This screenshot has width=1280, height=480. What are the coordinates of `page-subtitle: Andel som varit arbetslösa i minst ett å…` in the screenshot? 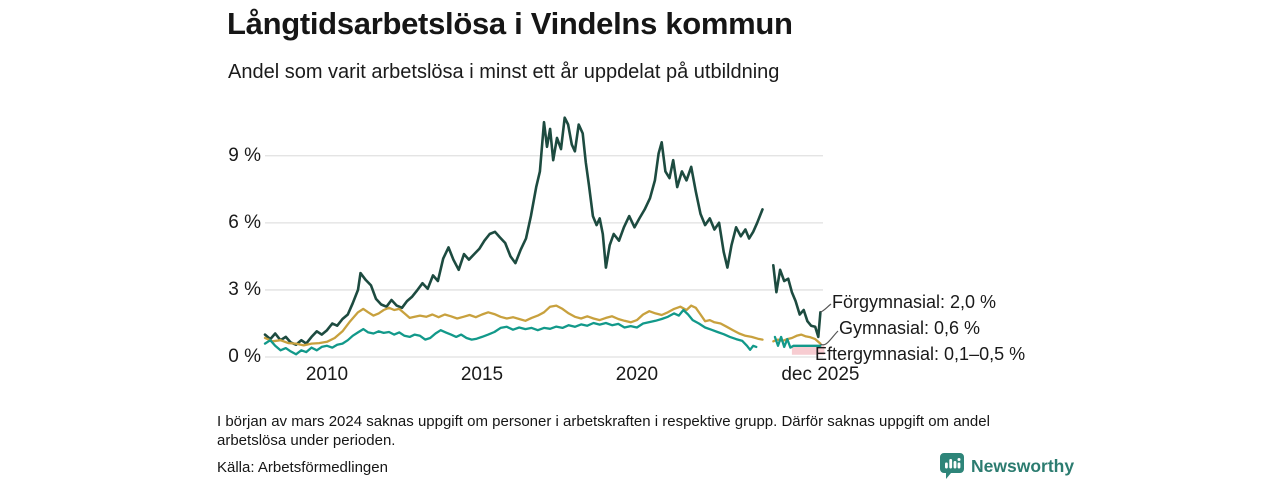 It's located at (504, 72).